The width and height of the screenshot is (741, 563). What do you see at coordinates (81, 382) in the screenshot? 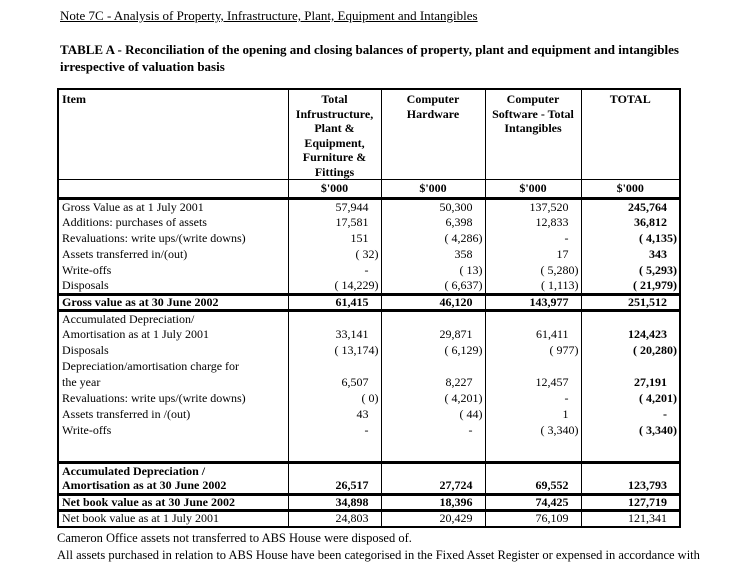
I see `row-label: the year` at bounding box center [81, 382].